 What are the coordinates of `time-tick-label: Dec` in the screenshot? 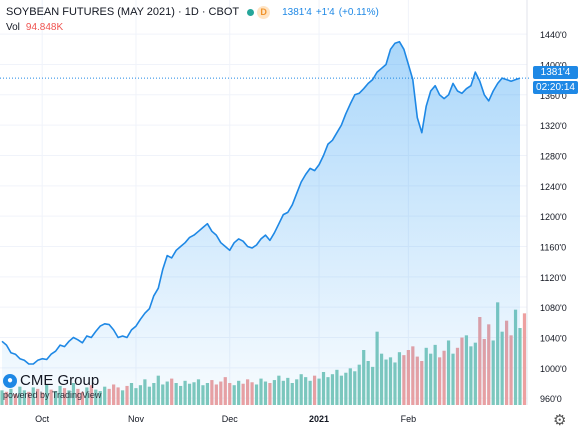 It's located at (230, 419).